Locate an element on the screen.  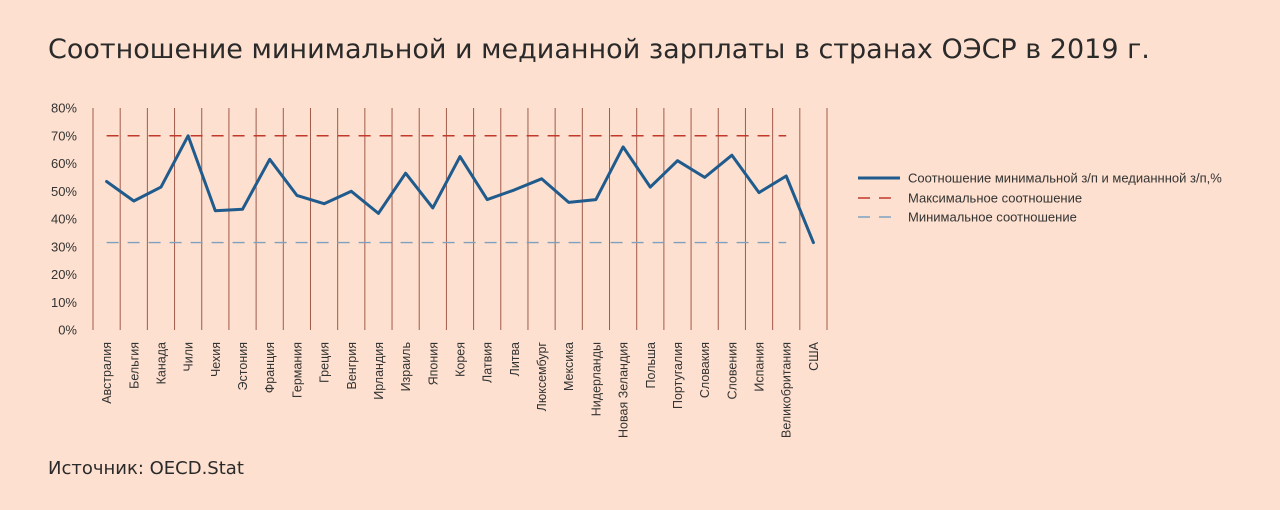
x-tick-label: Новая Зеландия is located at coordinates (624, 390).